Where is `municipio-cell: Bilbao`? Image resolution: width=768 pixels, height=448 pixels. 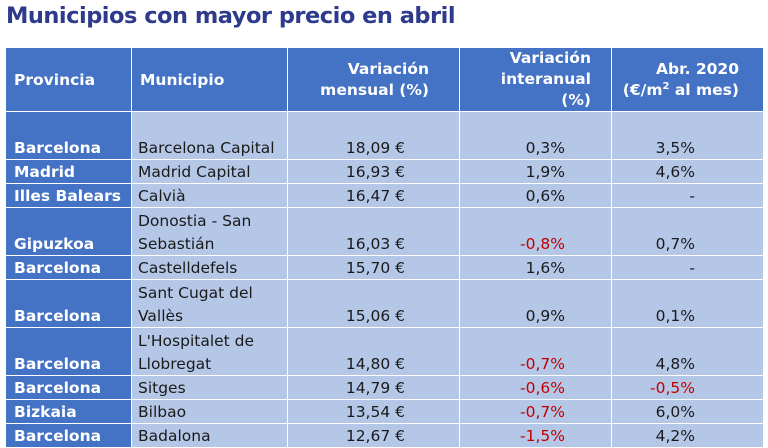 municipio-cell: Bilbao is located at coordinates (209, 411).